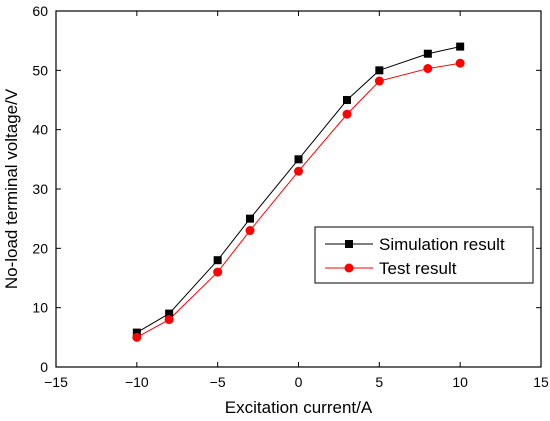 The height and width of the screenshot is (421, 550). Describe the element at coordinates (218, 382) in the screenshot. I see `x-tick-label: −5` at that location.